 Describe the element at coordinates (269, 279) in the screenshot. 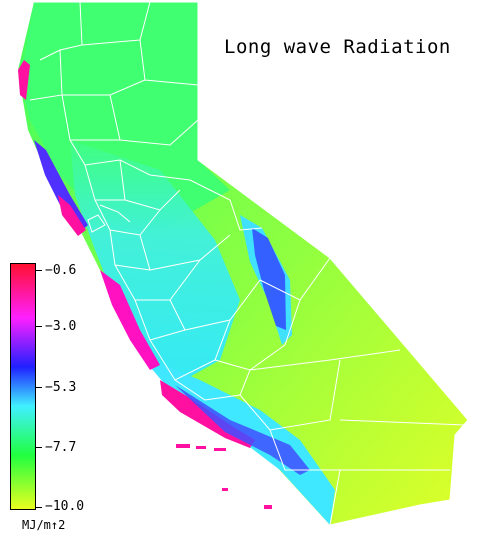

I see `sierra-dark` at that location.